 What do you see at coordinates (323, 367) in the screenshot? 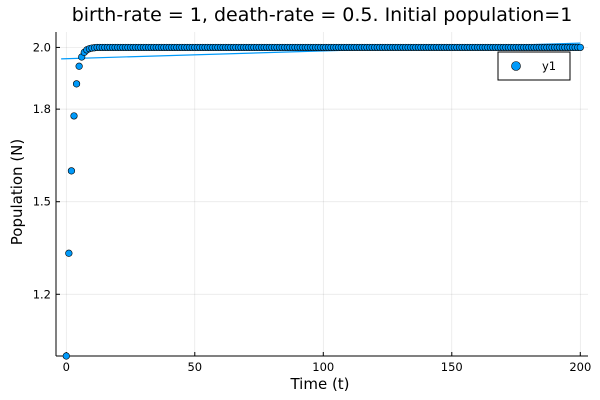
I see `x-tick-label: 100` at bounding box center [323, 367].